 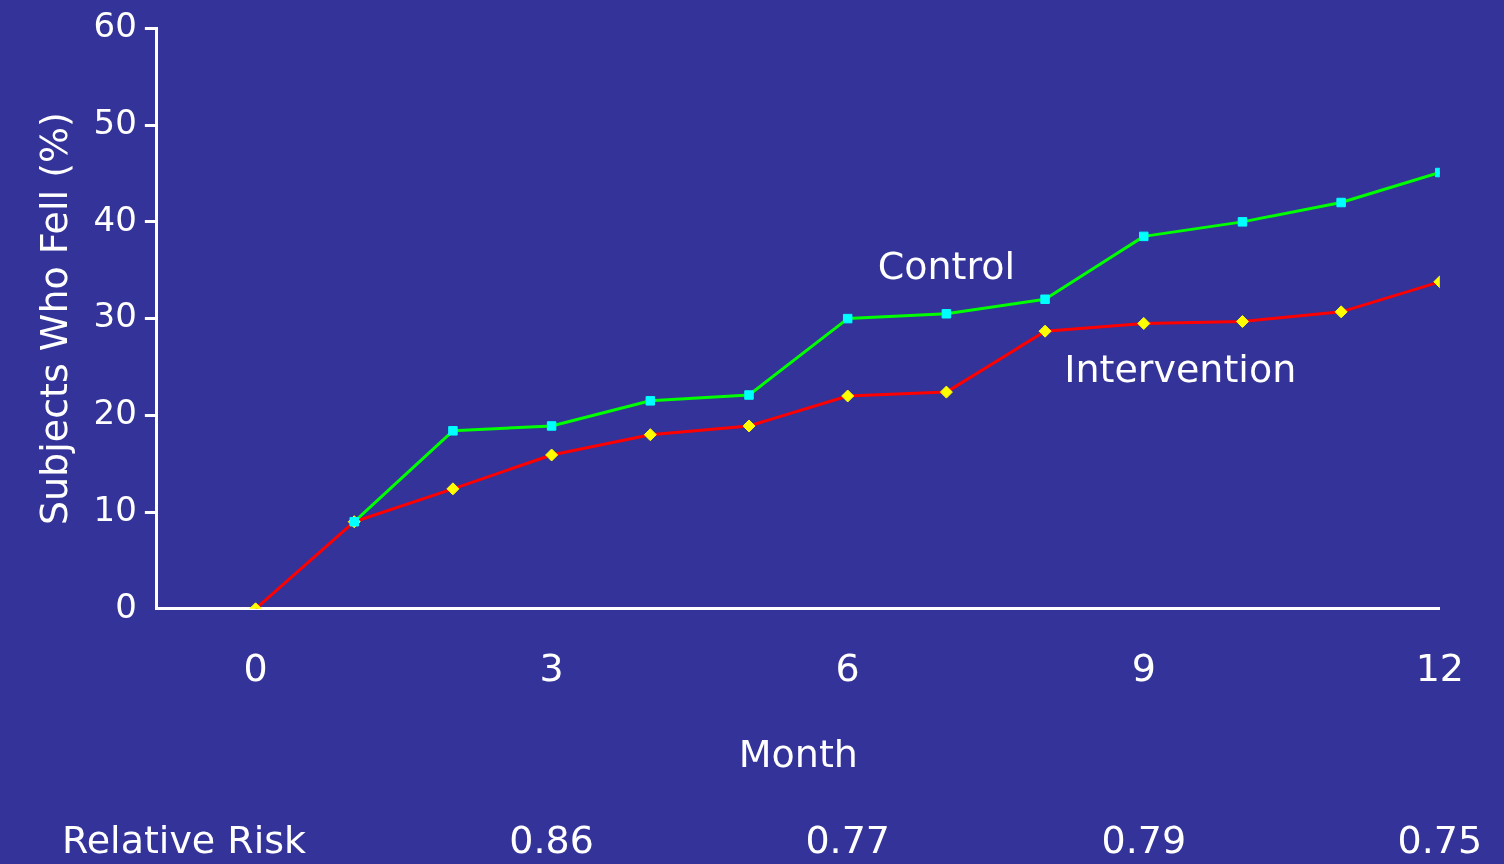 I want to click on x-tick-label: 0, so click(x=255, y=668).